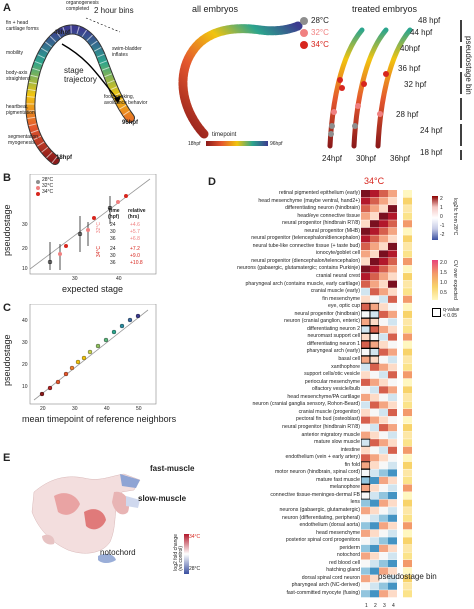 The height and width of the screenshot is (609, 474). What do you see at coordinates (317, 472) in the screenshot?
I see `d-row-label: motor neuron (hindbrain, spinal cord)` at bounding box center [317, 472].